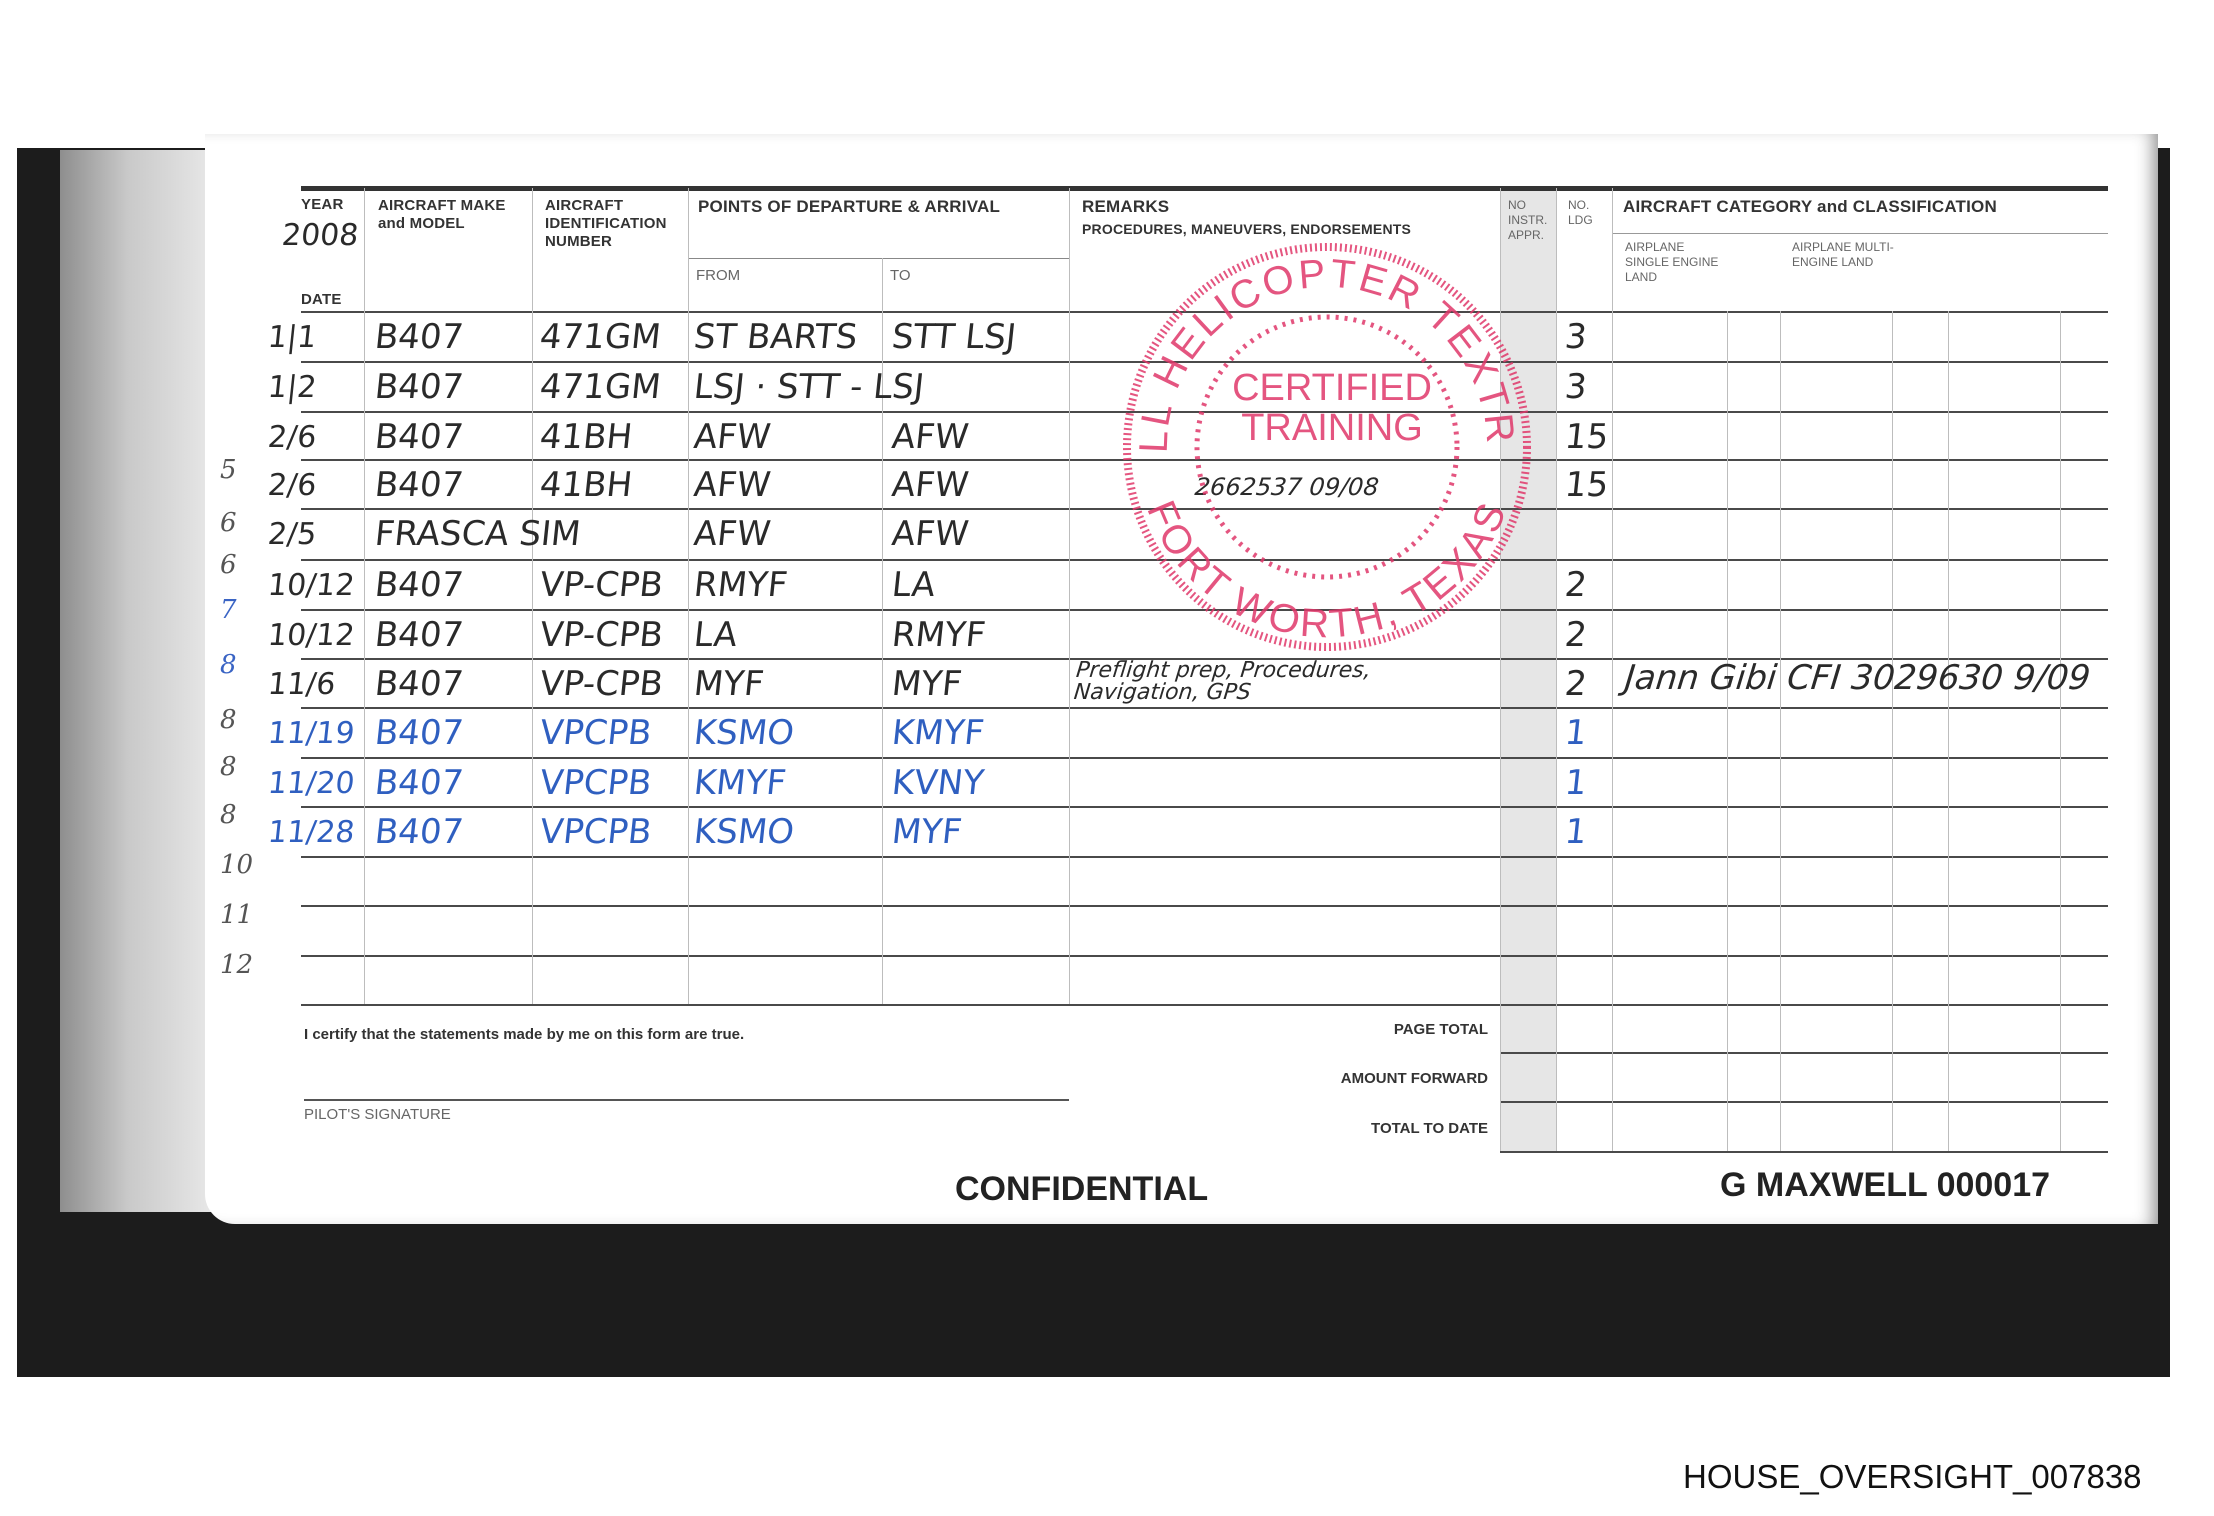 This screenshot has height=1516, width=2214. What do you see at coordinates (1528, 220) in the screenshot?
I see `instr-appr-label: NO INSTR. APPR.` at bounding box center [1528, 220].